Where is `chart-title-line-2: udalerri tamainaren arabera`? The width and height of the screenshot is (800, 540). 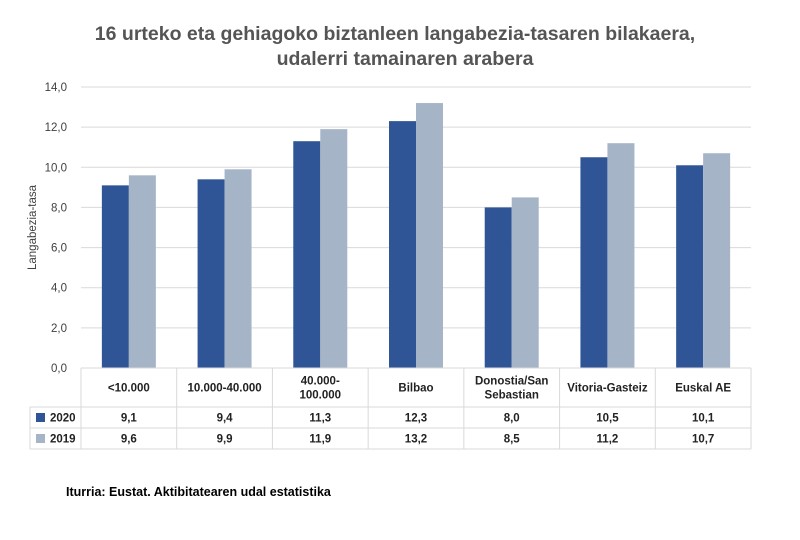
chart-title-line-2: udalerri tamainaren arabera is located at coordinates (405, 59).